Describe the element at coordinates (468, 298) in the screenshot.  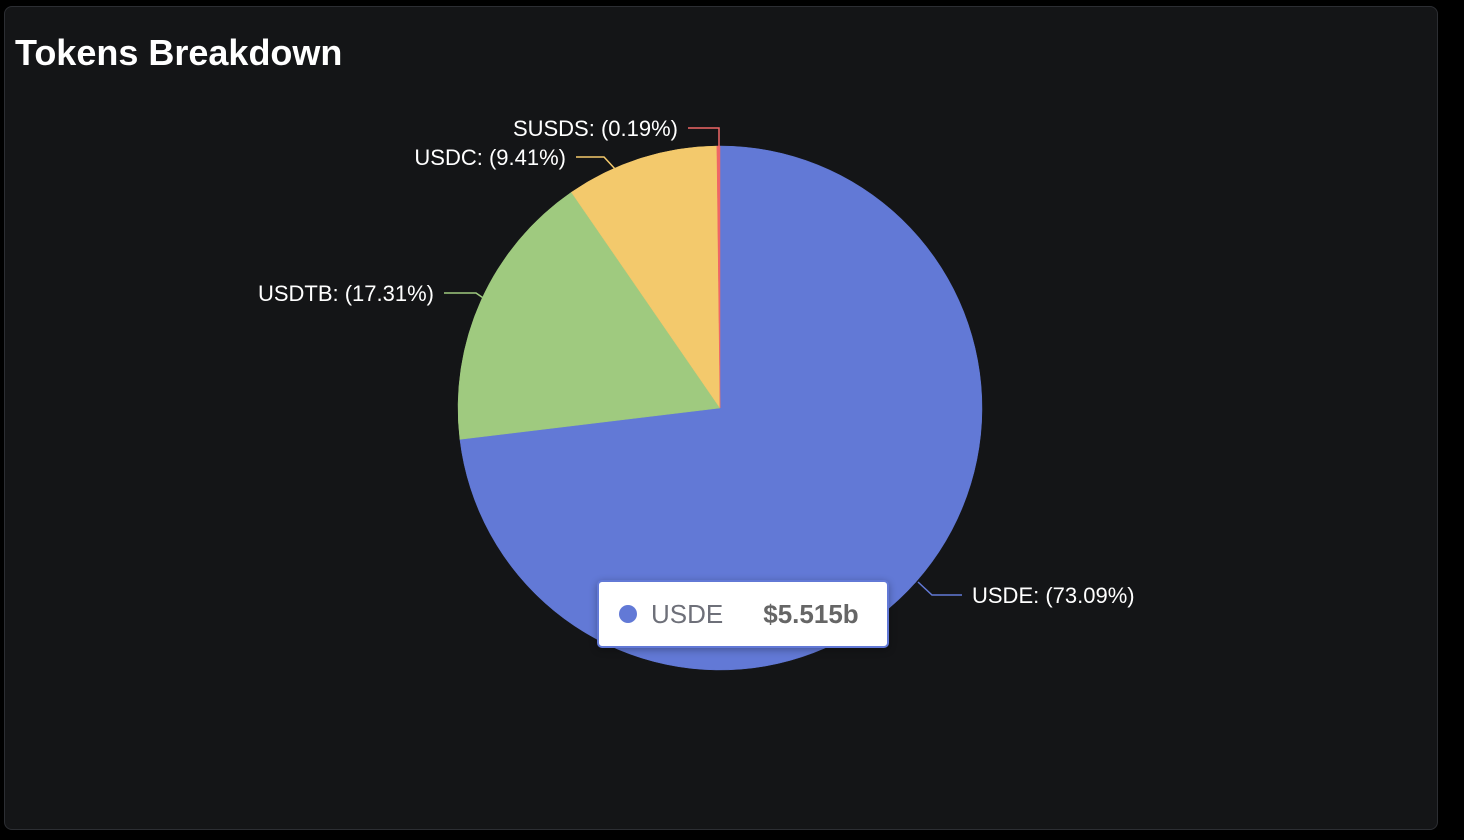
I see `label-line-usdtb` at that location.